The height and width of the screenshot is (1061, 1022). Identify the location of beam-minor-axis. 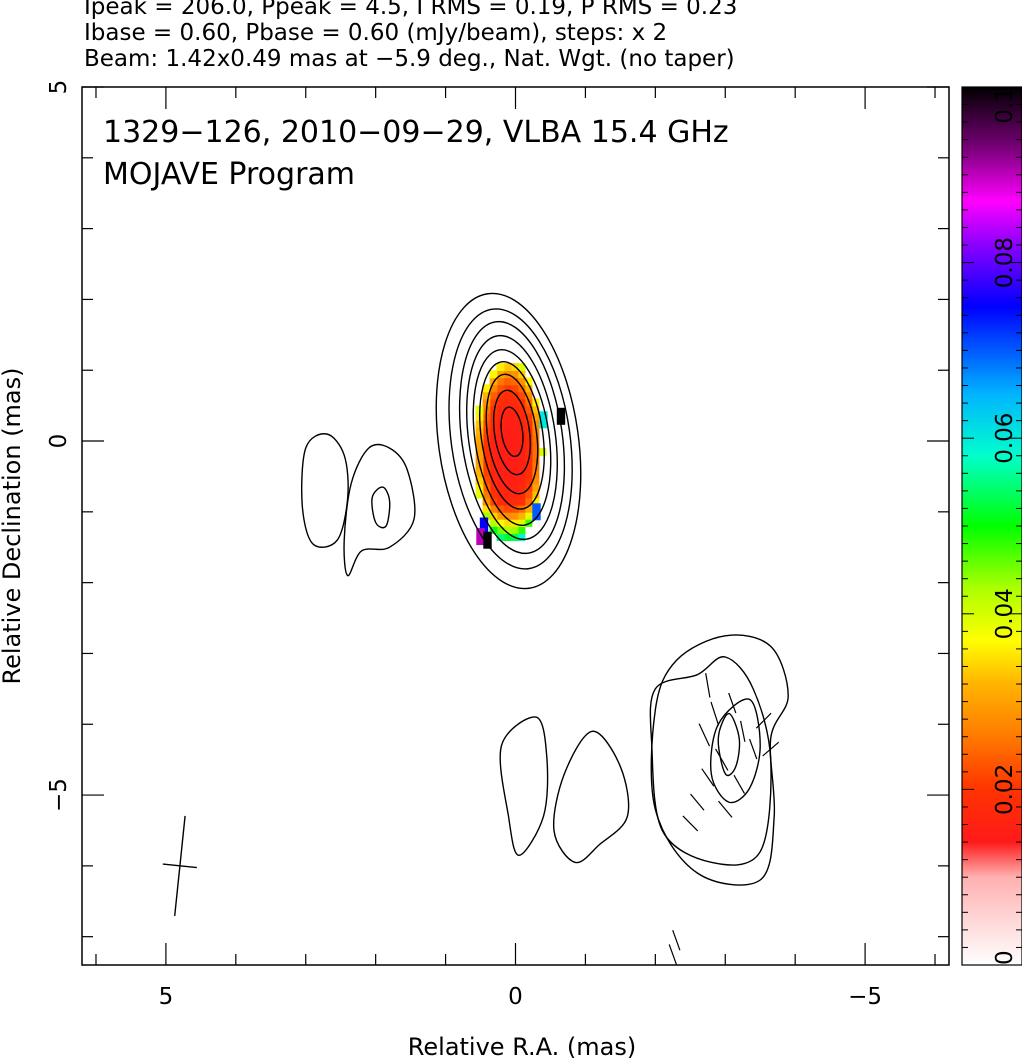
(179, 866).